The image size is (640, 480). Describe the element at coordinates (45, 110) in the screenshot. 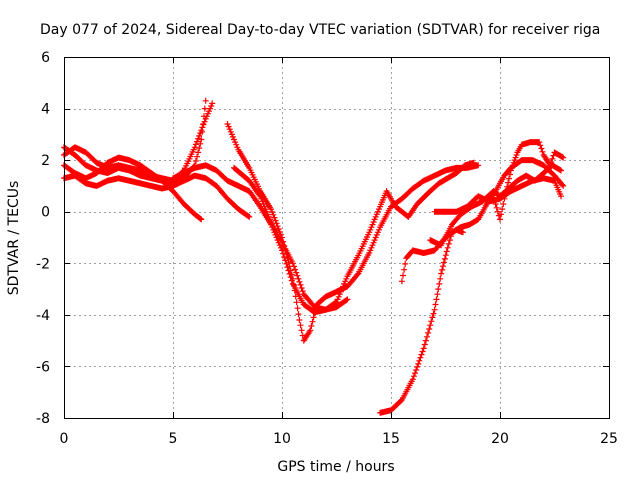

I see `y-tick-label: 4` at that location.